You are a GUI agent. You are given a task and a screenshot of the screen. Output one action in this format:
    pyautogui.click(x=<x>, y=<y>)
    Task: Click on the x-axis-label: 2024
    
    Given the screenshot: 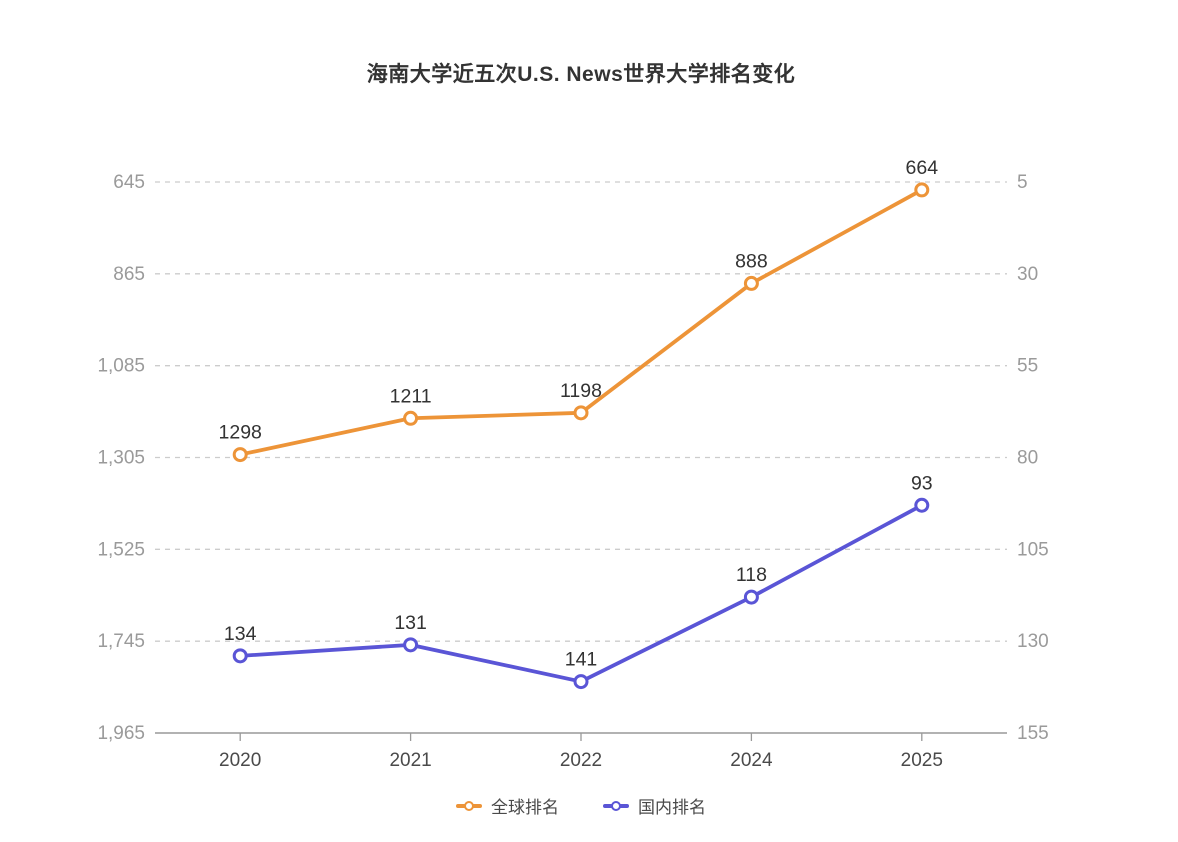 What is the action you would take?
    pyautogui.click(x=751, y=760)
    